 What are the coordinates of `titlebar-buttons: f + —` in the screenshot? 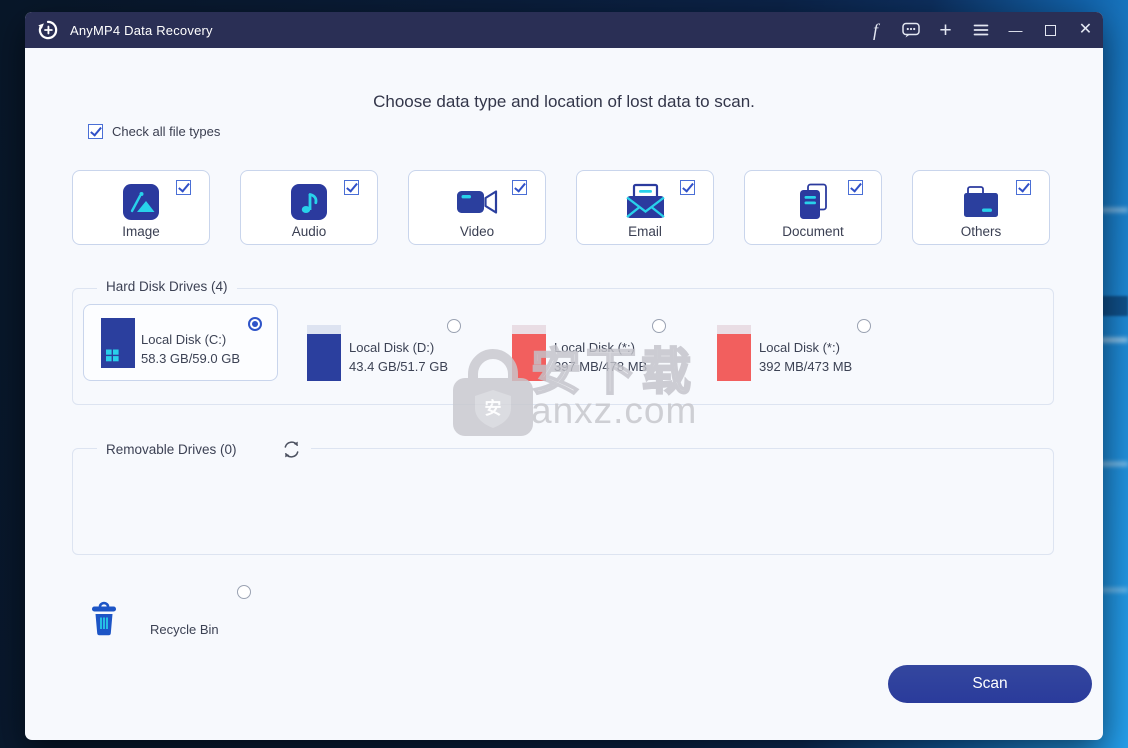 It's located at (980, 30).